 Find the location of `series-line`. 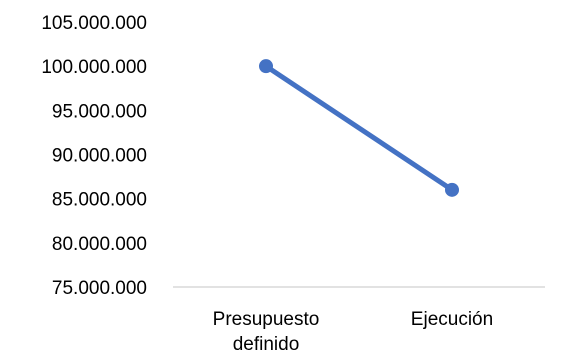

series-line is located at coordinates (359, 128).